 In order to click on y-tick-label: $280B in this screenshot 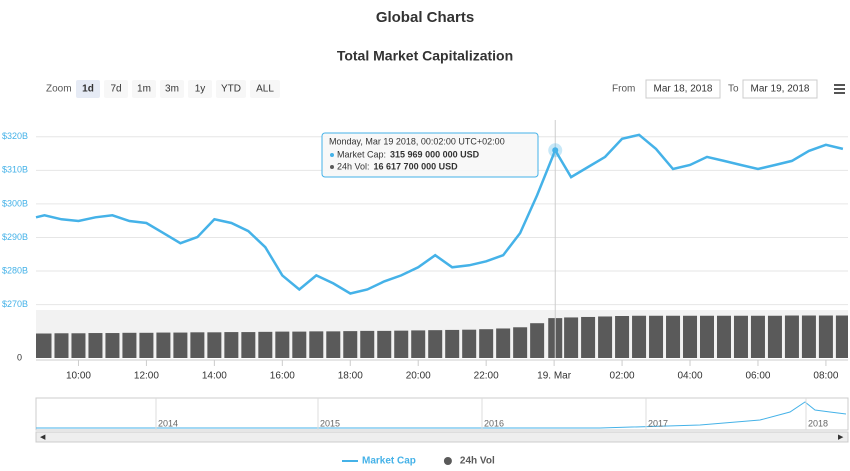, I will do `click(15, 270)`.